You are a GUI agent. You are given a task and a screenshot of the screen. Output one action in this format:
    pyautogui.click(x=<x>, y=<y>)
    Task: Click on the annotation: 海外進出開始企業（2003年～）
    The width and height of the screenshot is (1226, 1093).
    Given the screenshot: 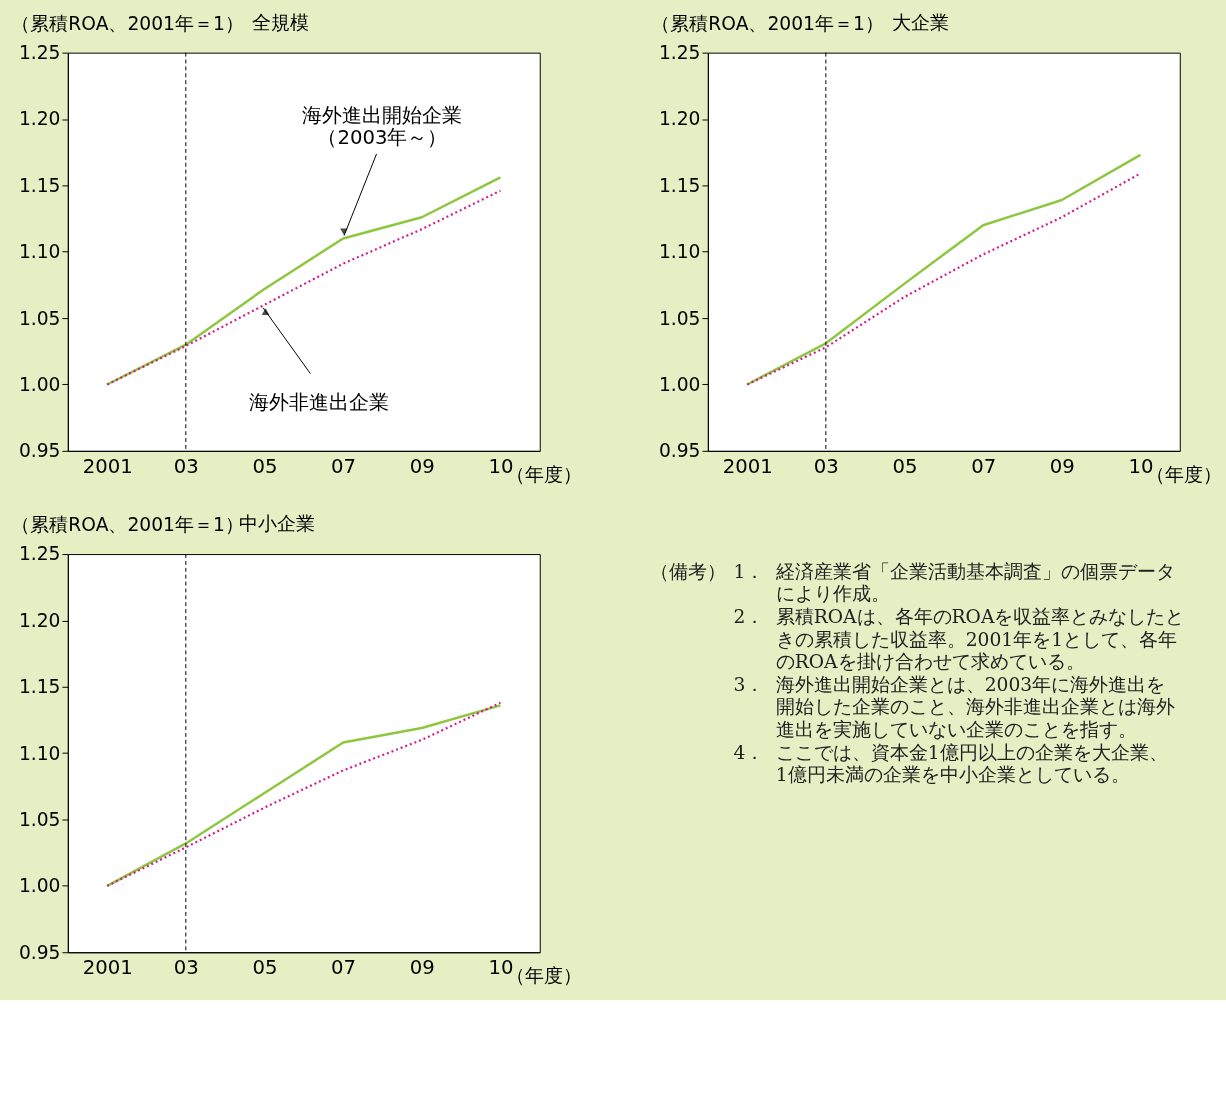 What is the action you would take?
    pyautogui.click(x=382, y=127)
    